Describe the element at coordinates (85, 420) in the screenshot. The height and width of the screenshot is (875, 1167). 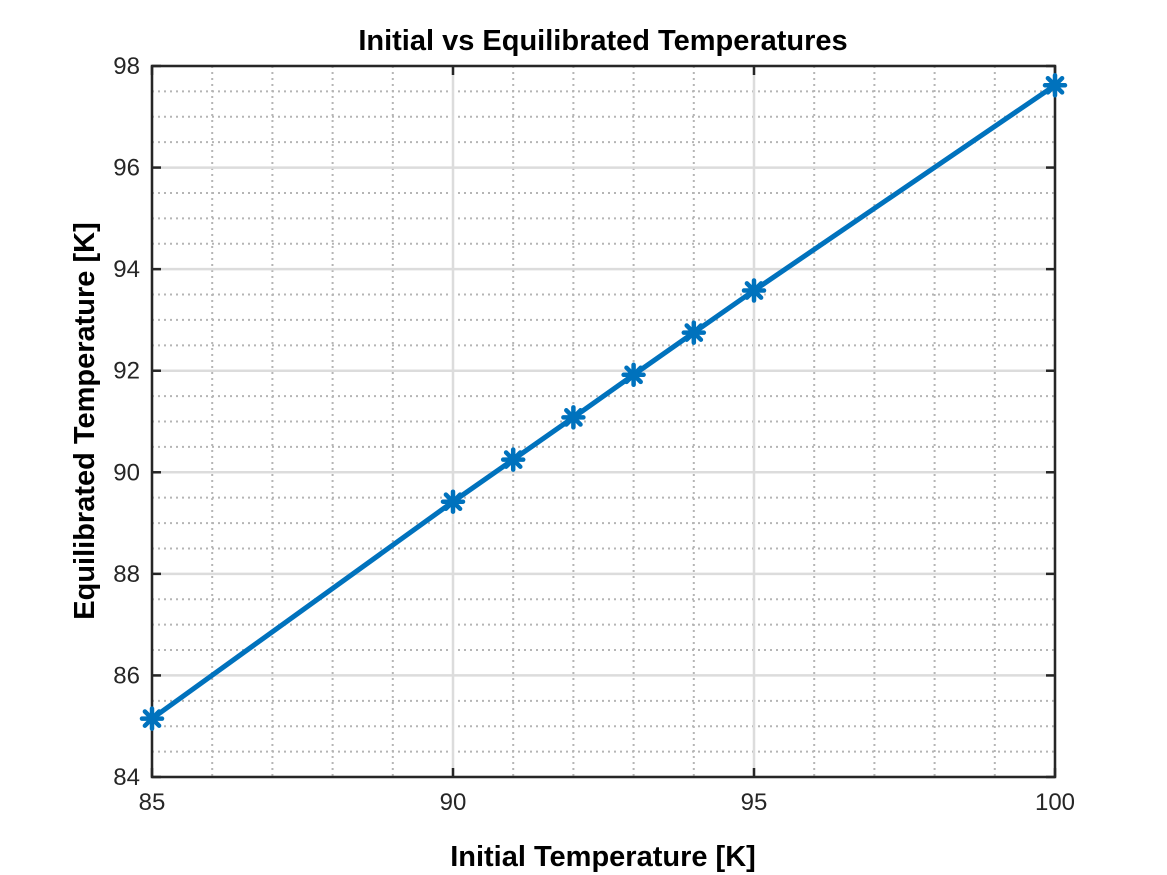
I see `y-axis-label: Equilibrated Temperature [K]` at that location.